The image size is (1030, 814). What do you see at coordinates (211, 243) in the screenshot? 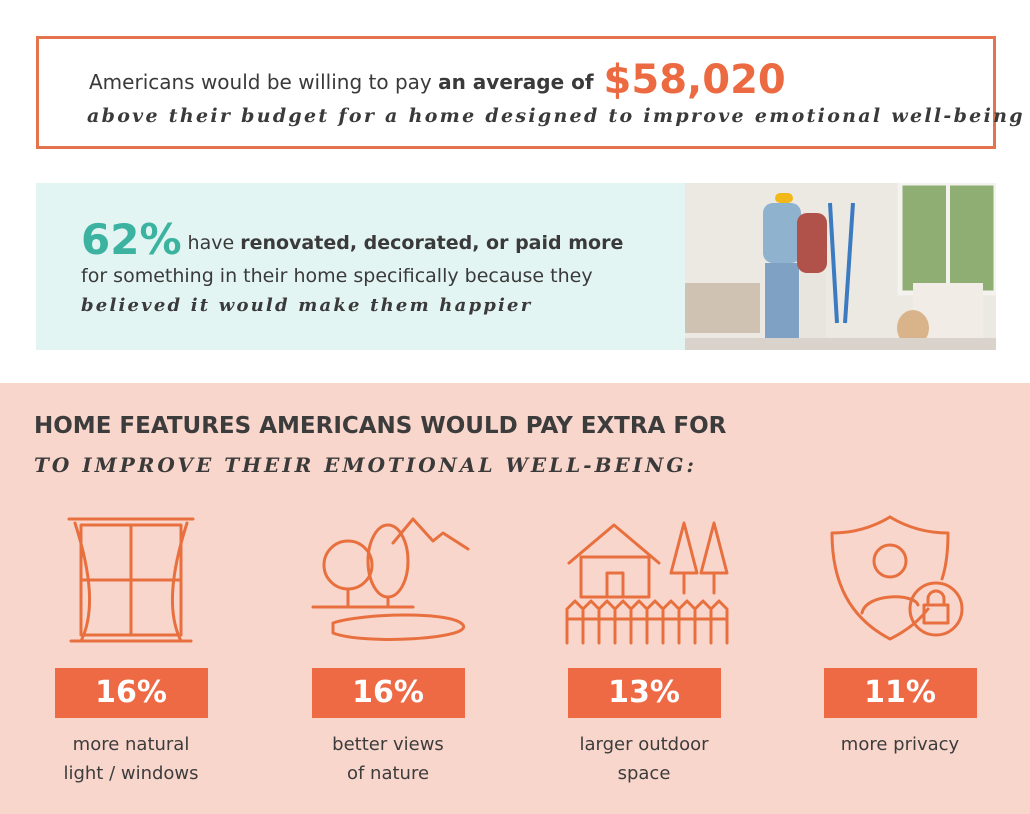
I see `stat-text: have` at bounding box center [211, 243].